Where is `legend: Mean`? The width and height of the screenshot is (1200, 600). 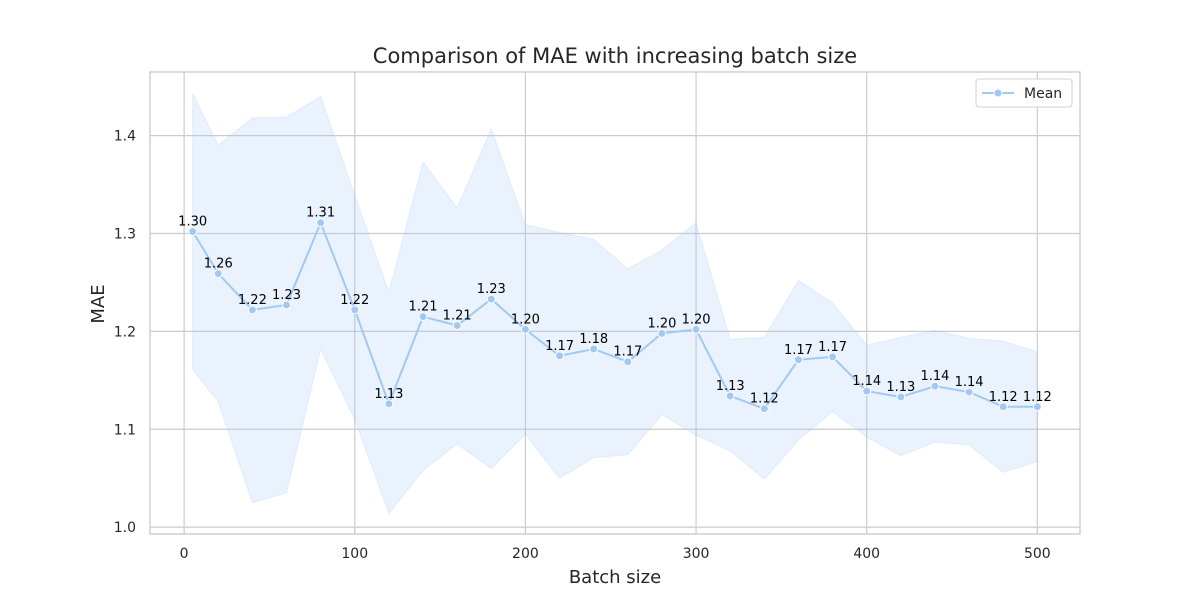 legend: Mean is located at coordinates (1024, 93).